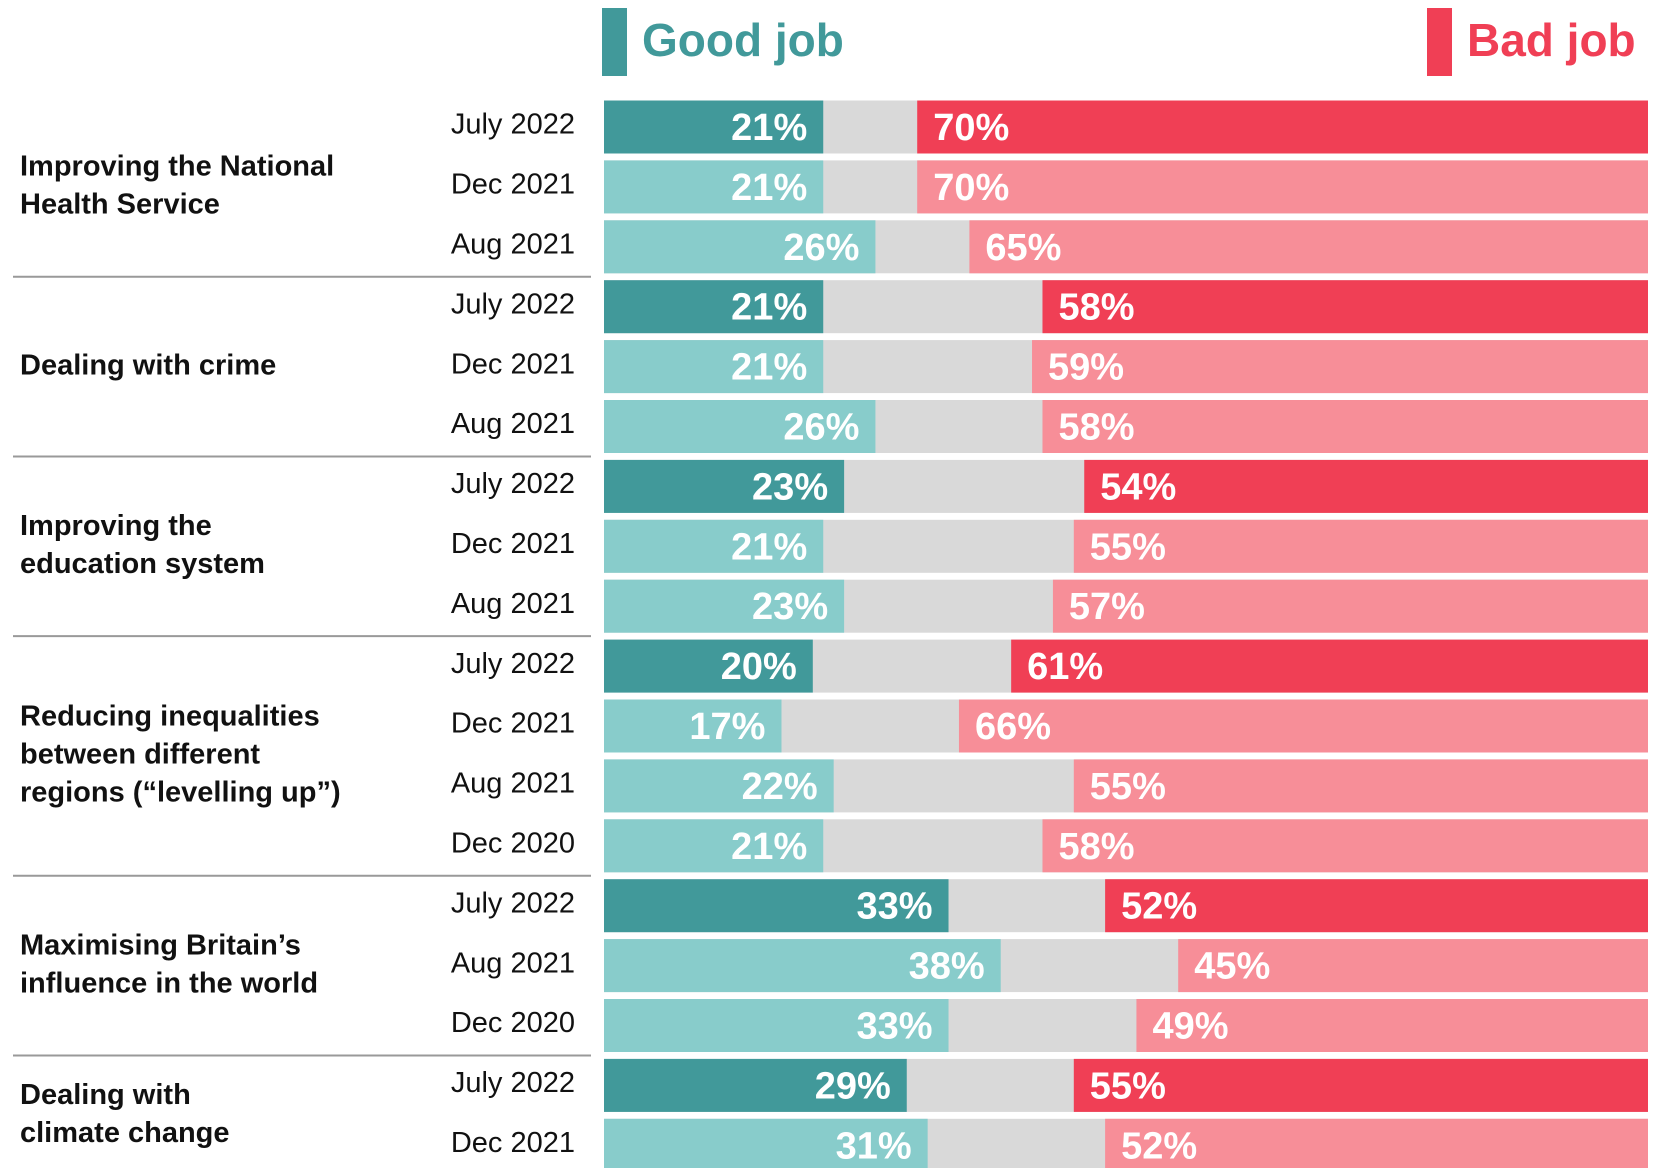 The height and width of the screenshot is (1168, 1658). What do you see at coordinates (1551, 40) in the screenshot?
I see `legend-label: Bad job` at bounding box center [1551, 40].